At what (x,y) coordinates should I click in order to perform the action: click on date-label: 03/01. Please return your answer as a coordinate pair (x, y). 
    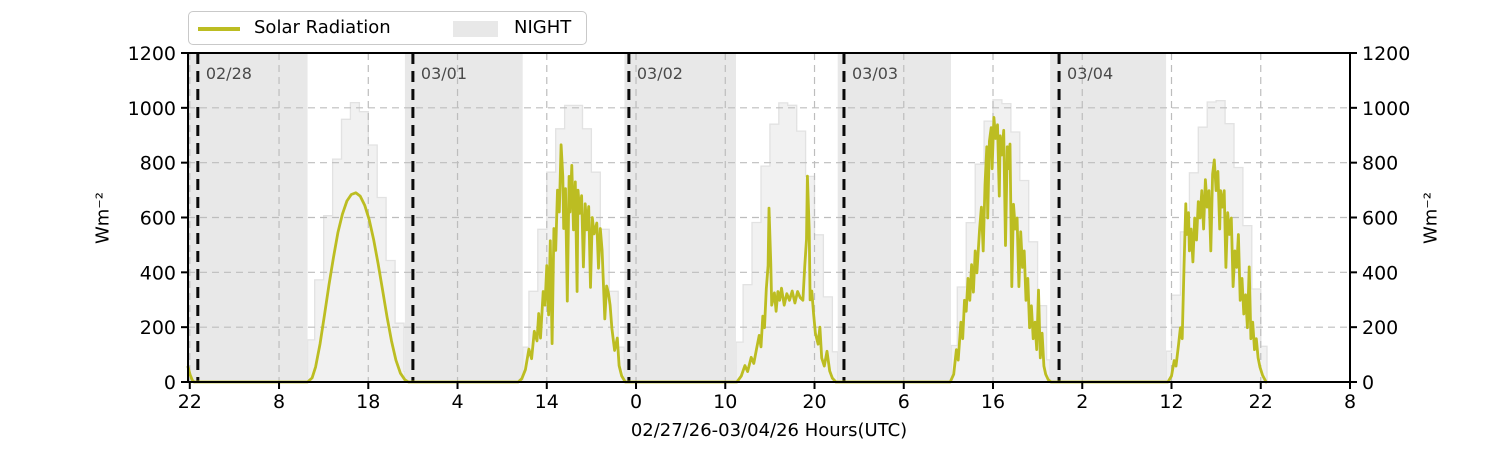
    Looking at the image, I should click on (444, 73).